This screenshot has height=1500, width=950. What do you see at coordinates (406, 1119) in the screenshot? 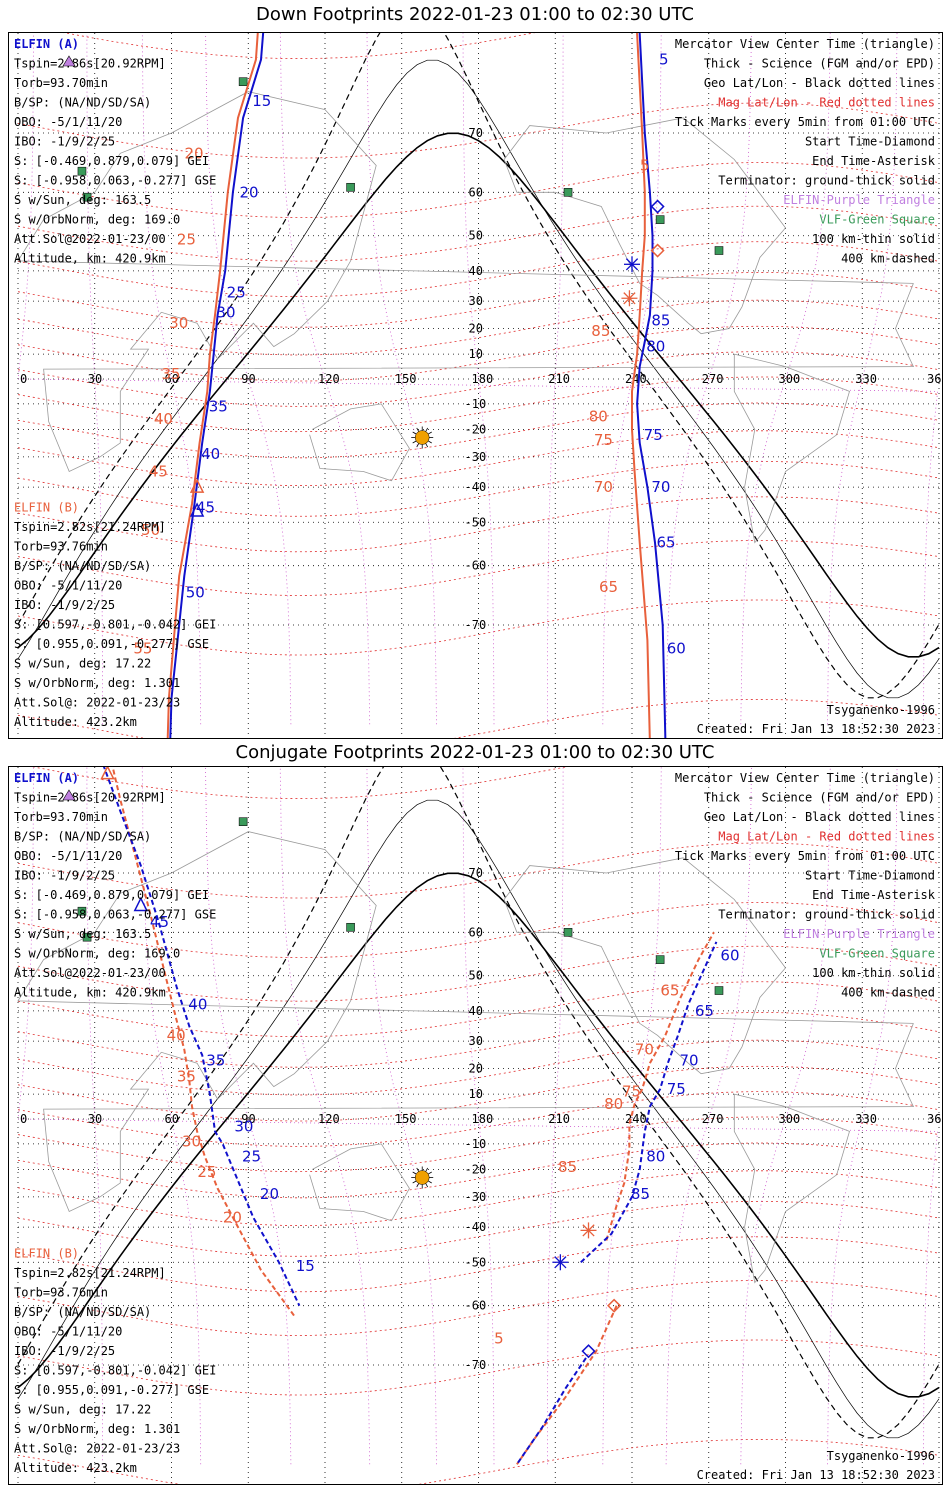
I see `lon-tick-label: 150` at bounding box center [406, 1119].